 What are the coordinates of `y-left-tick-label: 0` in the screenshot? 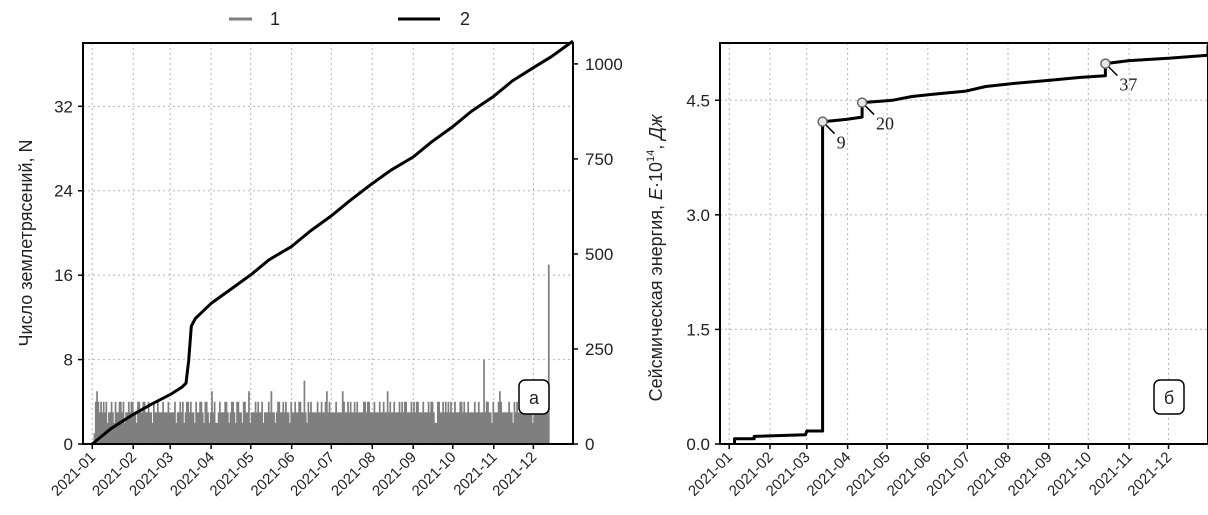 It's located at (68, 444).